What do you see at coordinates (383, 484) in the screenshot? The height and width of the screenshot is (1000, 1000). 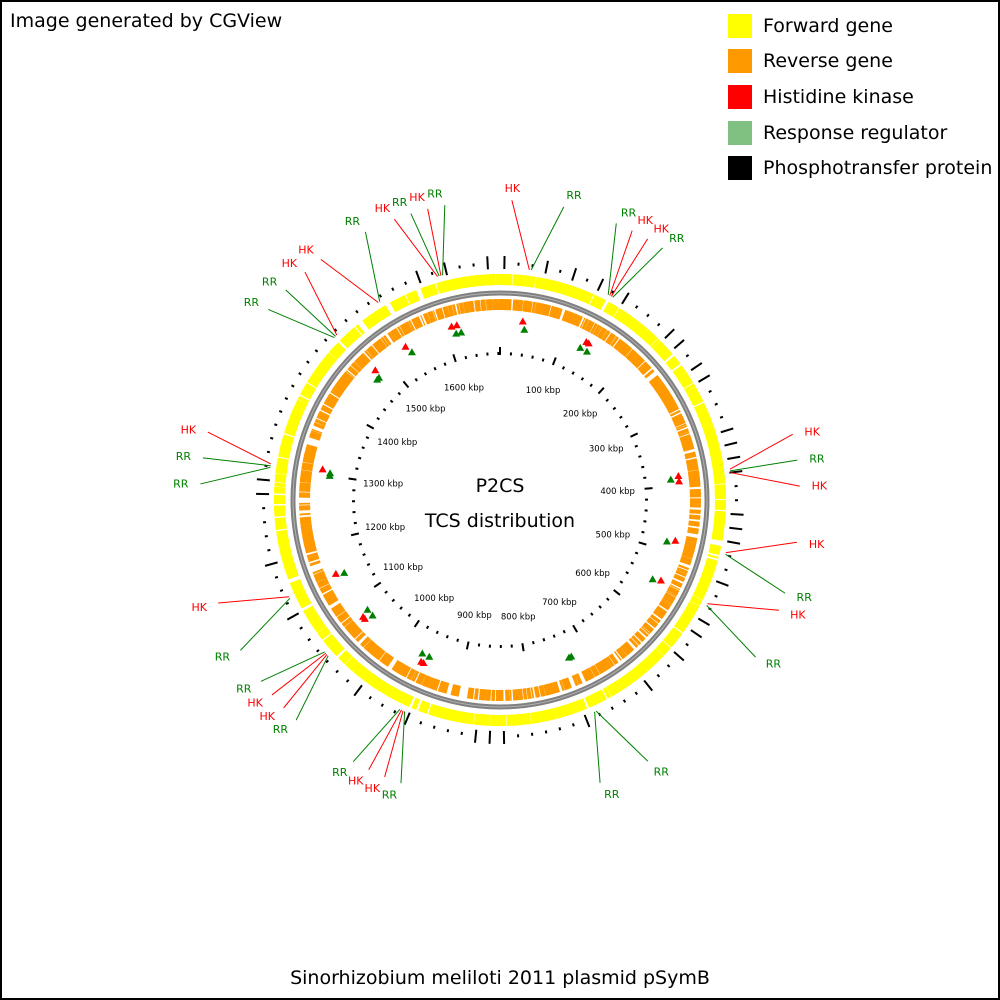 I see `ruler-label: 1300 kbp` at bounding box center [383, 484].